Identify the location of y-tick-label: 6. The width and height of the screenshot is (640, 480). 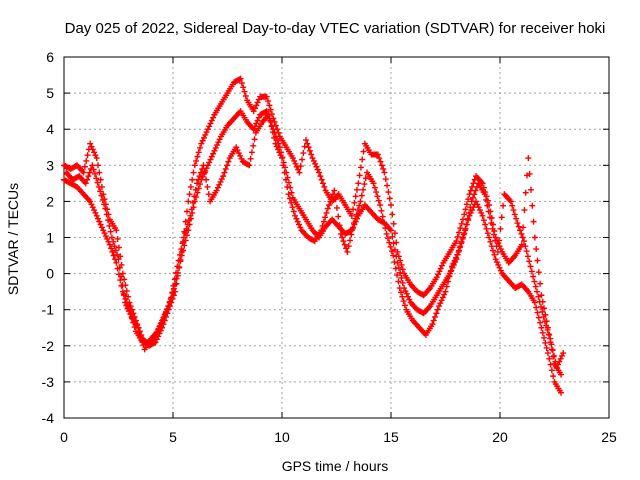
(50, 57).